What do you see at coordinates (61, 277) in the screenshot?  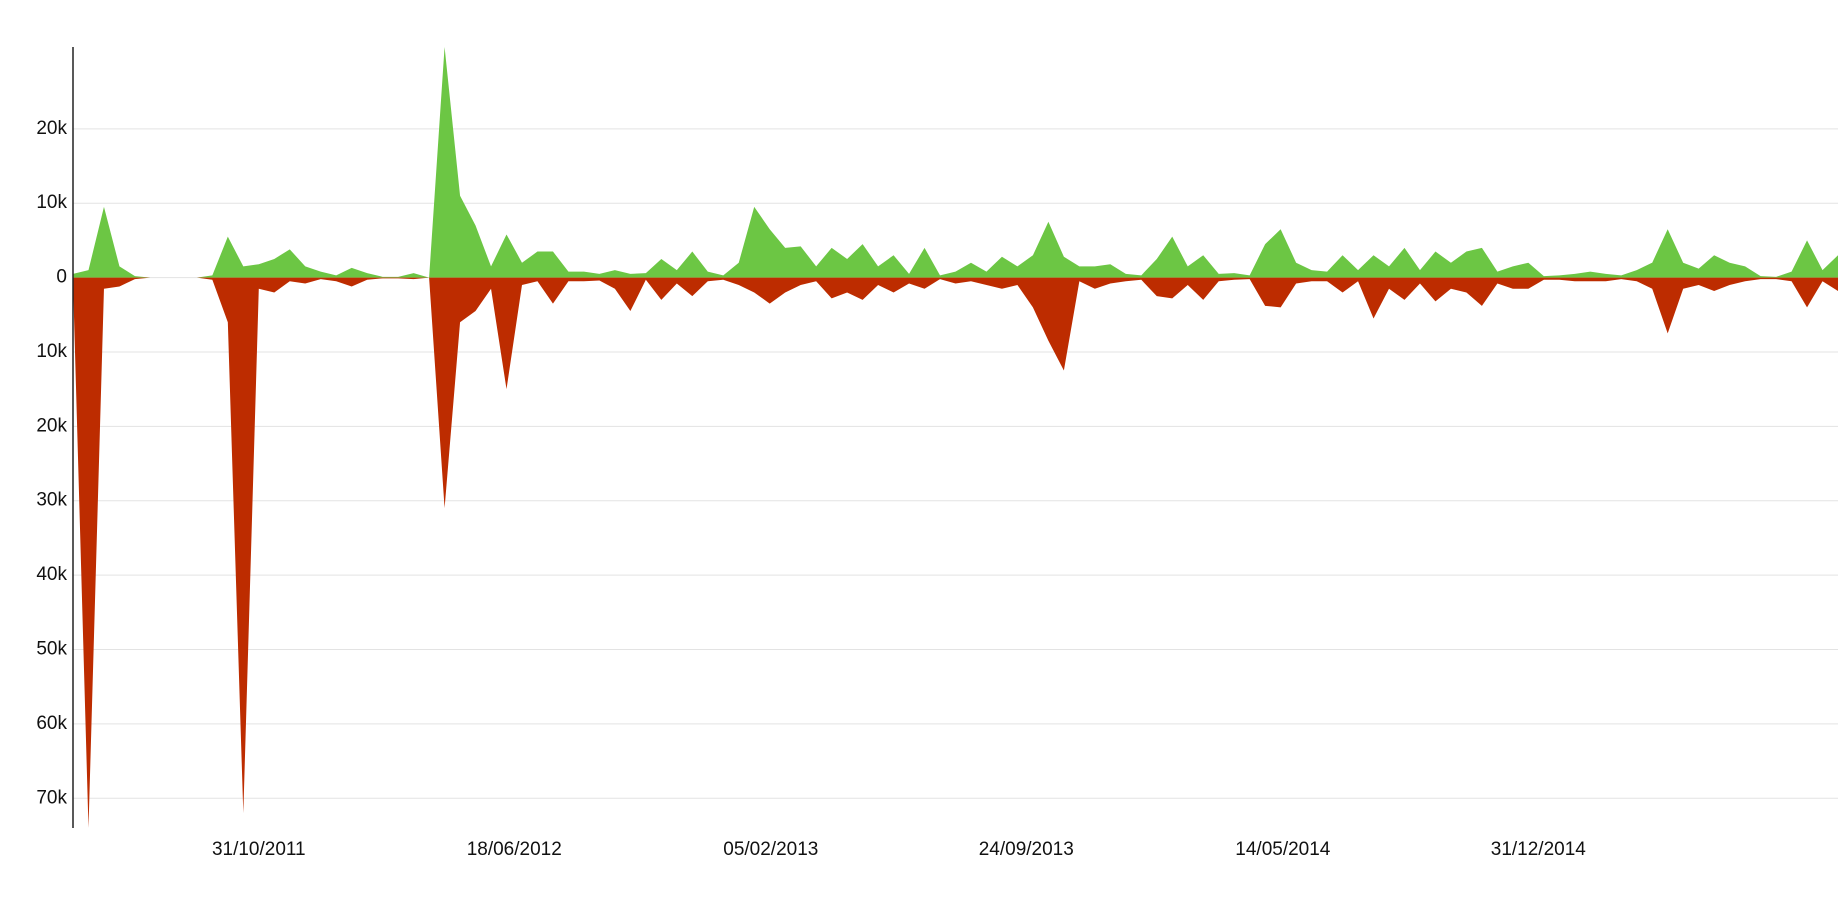 I see `y-tick-label: 0` at bounding box center [61, 277].